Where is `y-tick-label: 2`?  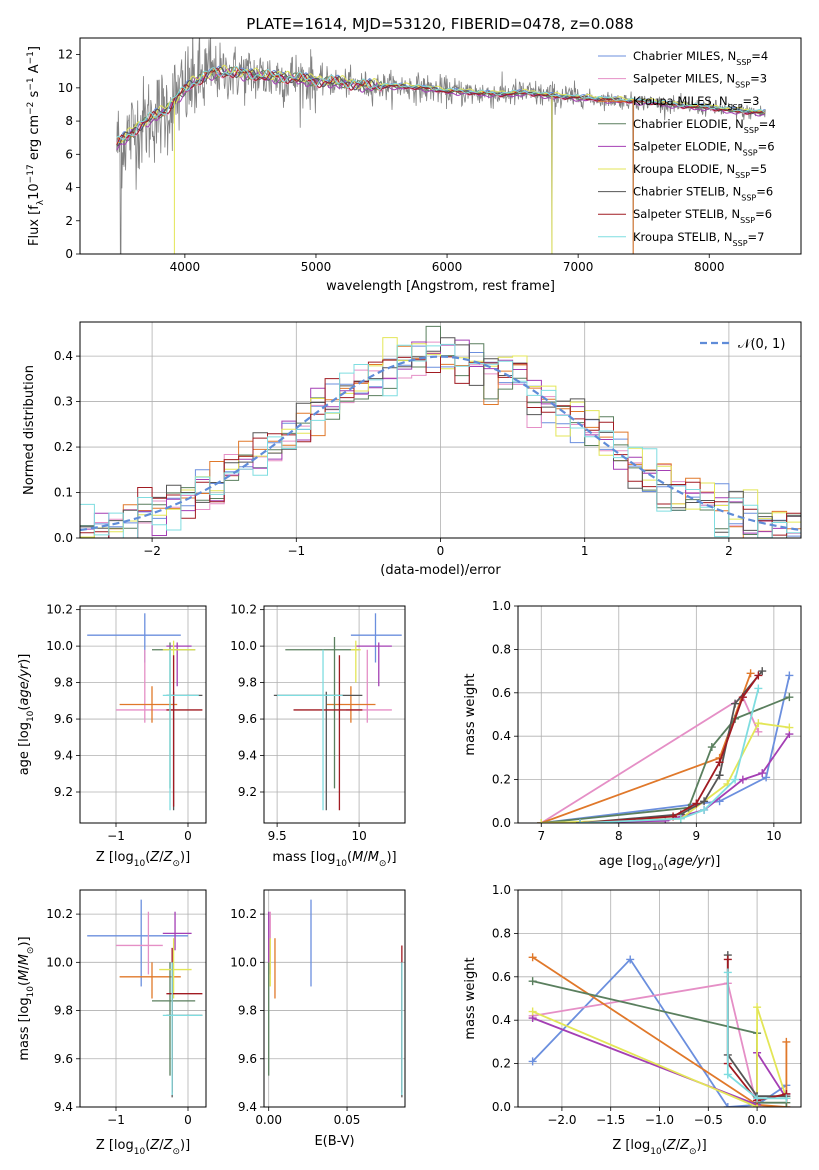
y-tick-label: 2 is located at coordinates (69, 221).